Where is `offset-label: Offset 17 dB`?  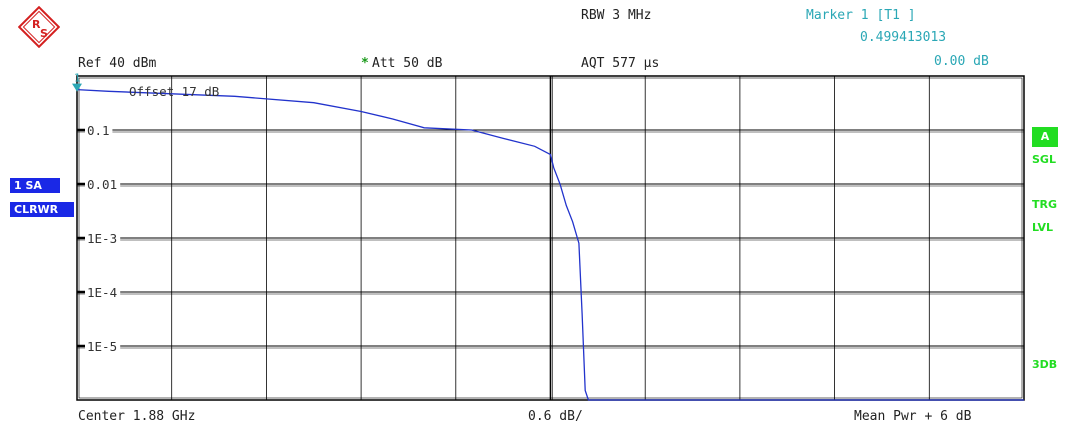
offset-label: Offset 17 dB is located at coordinates (174, 91).